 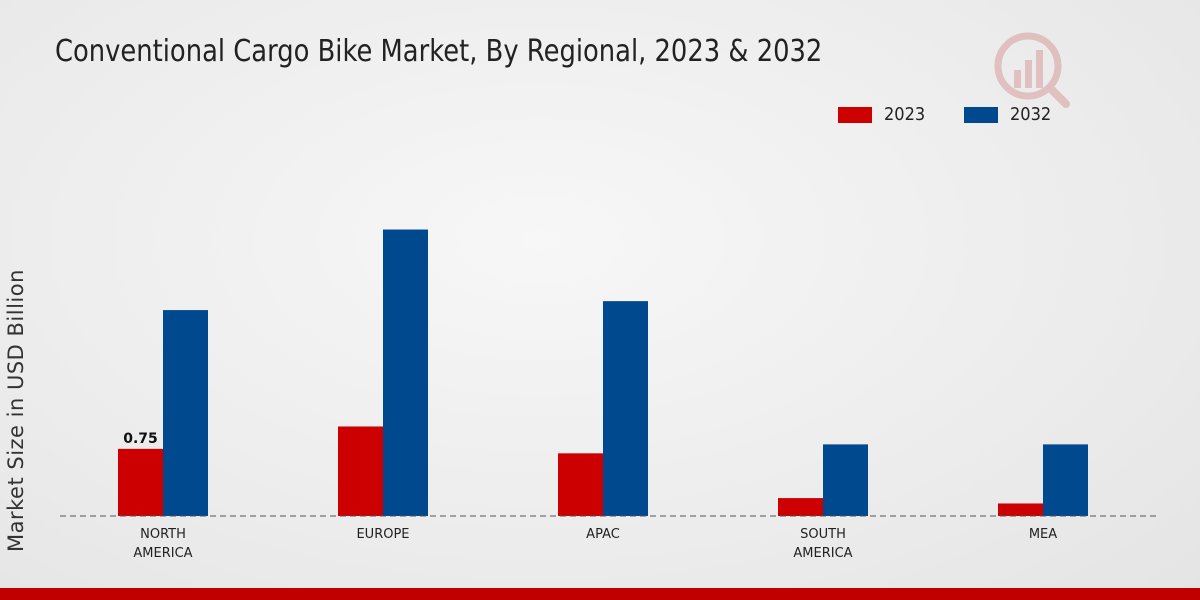 I want to click on bar-2023-apac, so click(x=580, y=484).